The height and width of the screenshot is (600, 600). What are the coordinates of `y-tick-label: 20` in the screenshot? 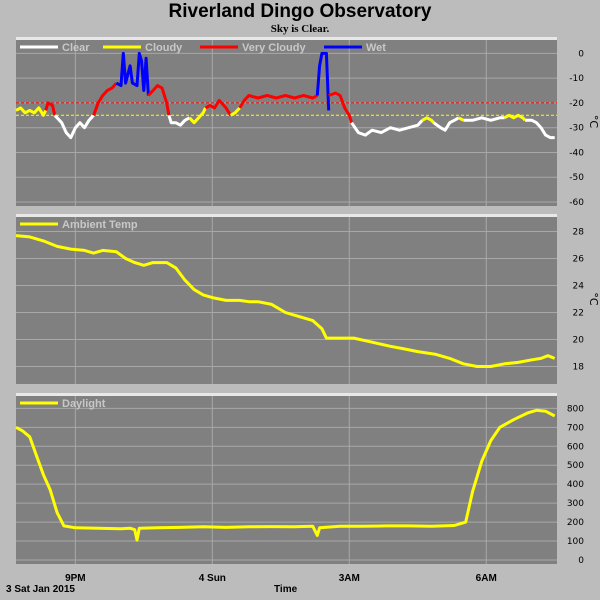 It's located at (579, 341).